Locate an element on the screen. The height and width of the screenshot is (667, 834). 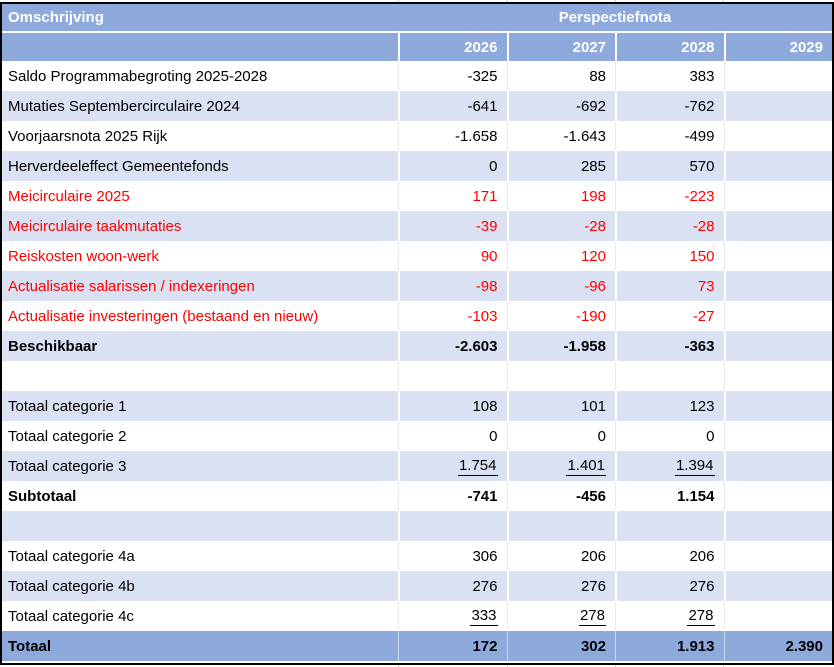
value-cell: -27 is located at coordinates (669, 316).